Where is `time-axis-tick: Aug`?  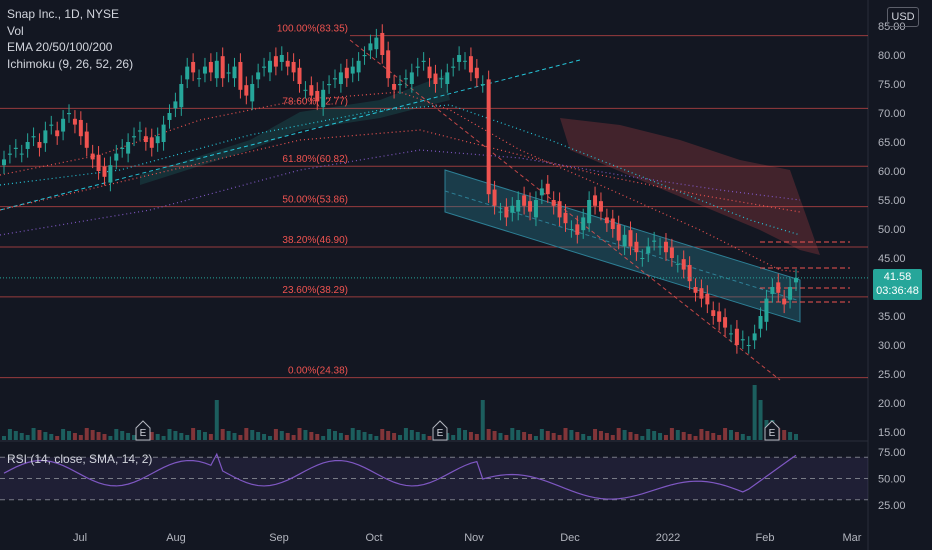 time-axis-tick: Aug is located at coordinates (176, 538).